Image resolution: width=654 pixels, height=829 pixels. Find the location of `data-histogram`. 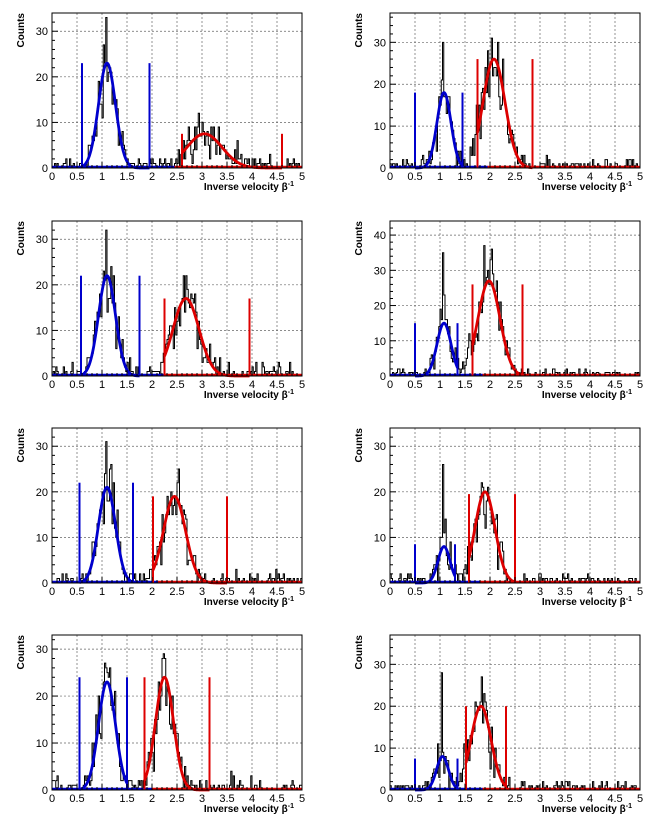

data-histogram is located at coordinates (177, 722).